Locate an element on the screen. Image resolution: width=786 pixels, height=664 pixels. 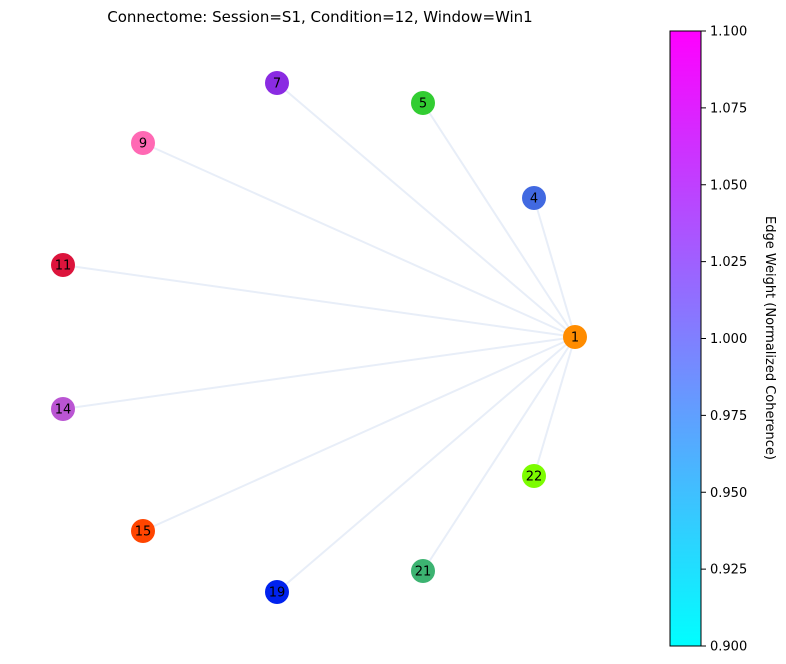
colorbar-tick-label-6: 1.050 is located at coordinates (728, 185).